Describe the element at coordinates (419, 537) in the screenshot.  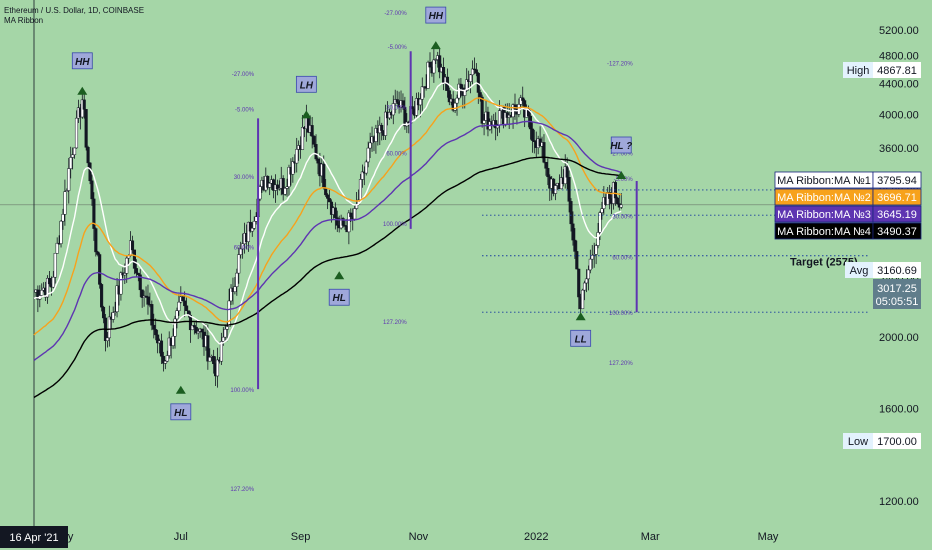
I see `time-tick-label: Nov` at that location.